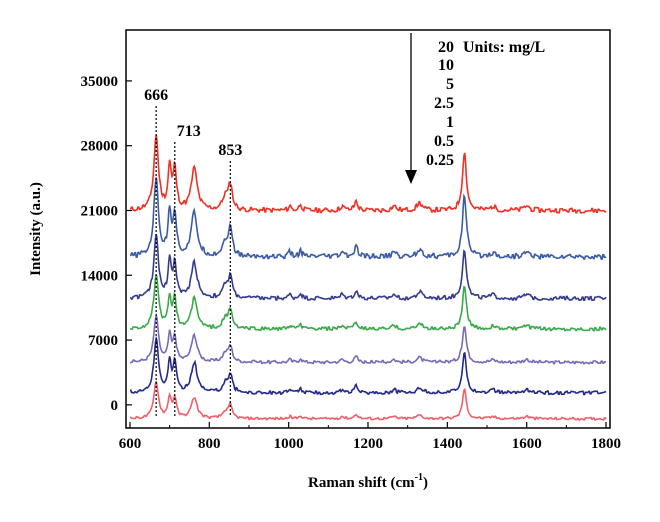  What do you see at coordinates (230, 150) in the screenshot?
I see `peak-label-853: 853` at bounding box center [230, 150].